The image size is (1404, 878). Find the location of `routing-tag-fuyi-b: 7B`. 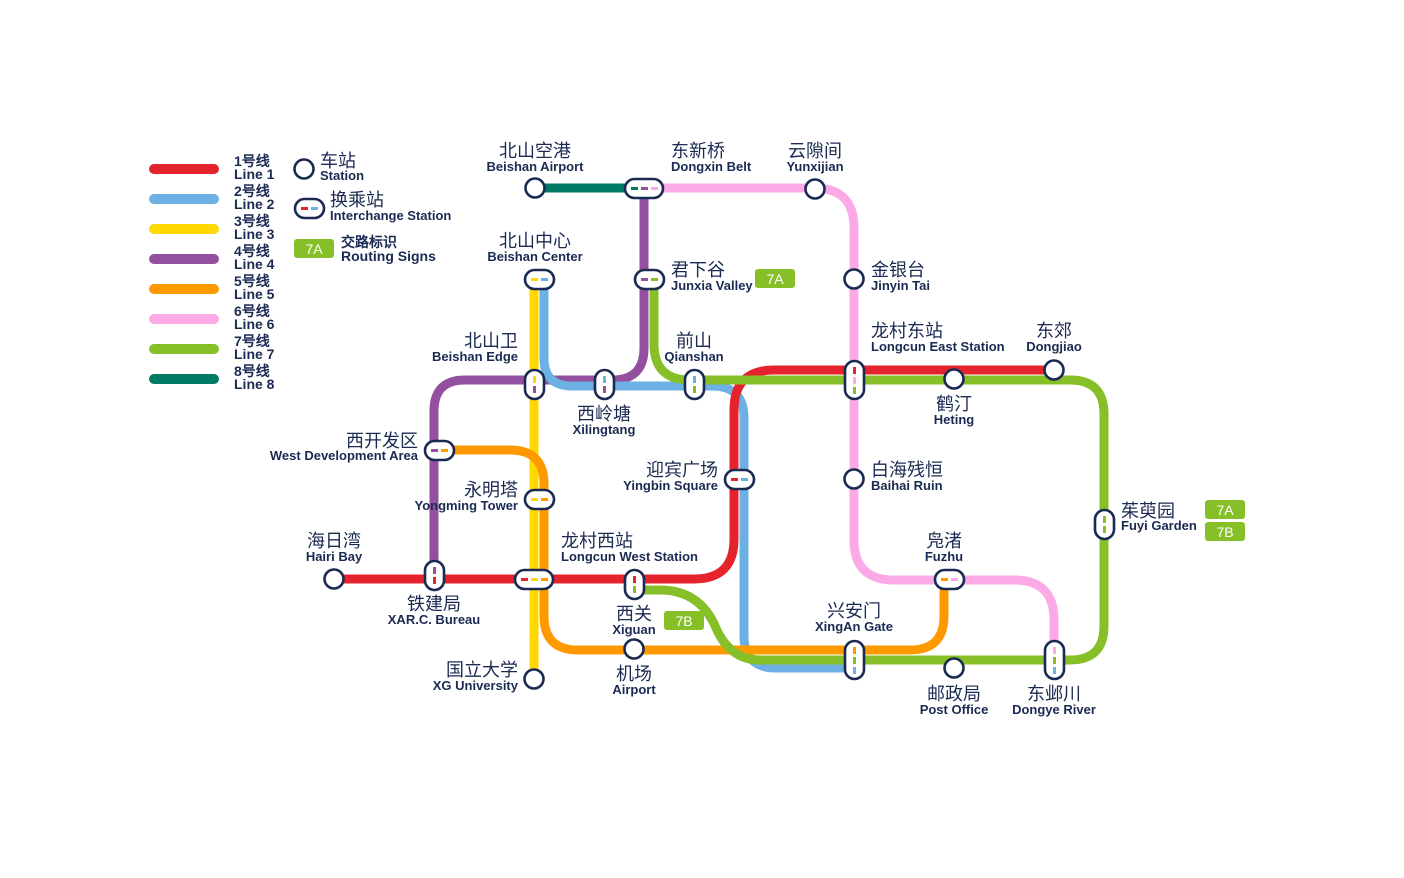

routing-tag-fuyi-b: 7B is located at coordinates (1225, 531).